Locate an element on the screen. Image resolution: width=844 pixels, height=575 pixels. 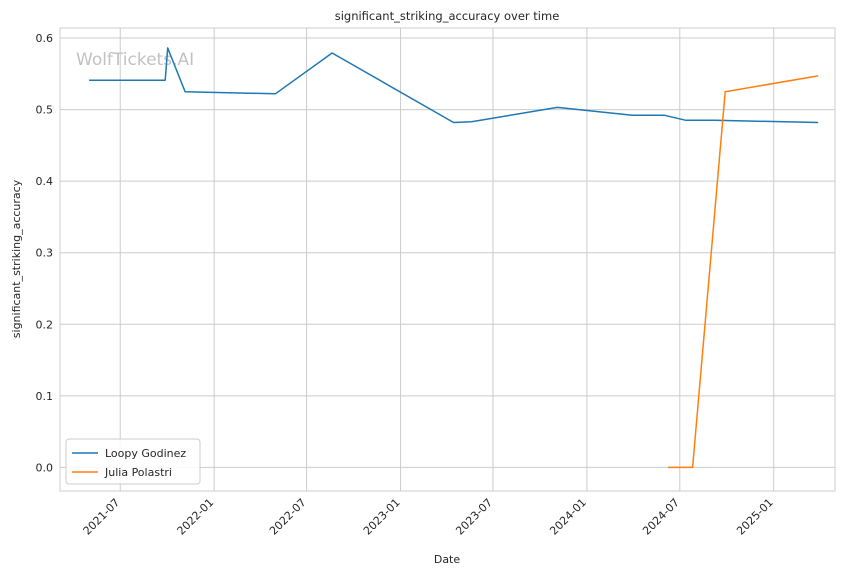
x-axis-label: Date is located at coordinates (447, 559).